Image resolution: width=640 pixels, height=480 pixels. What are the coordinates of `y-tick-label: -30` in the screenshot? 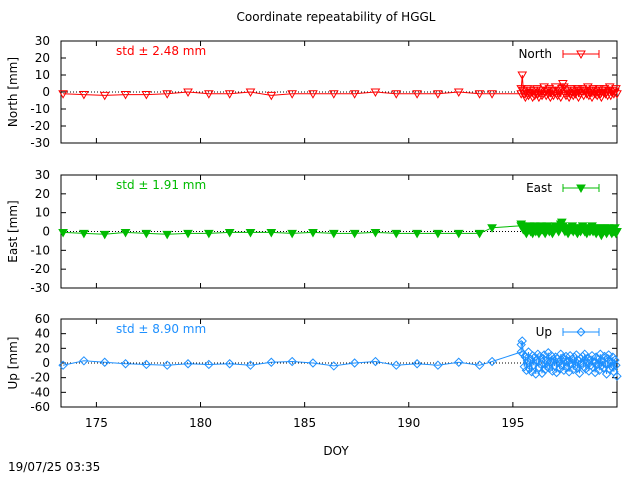 It's located at (40, 288).